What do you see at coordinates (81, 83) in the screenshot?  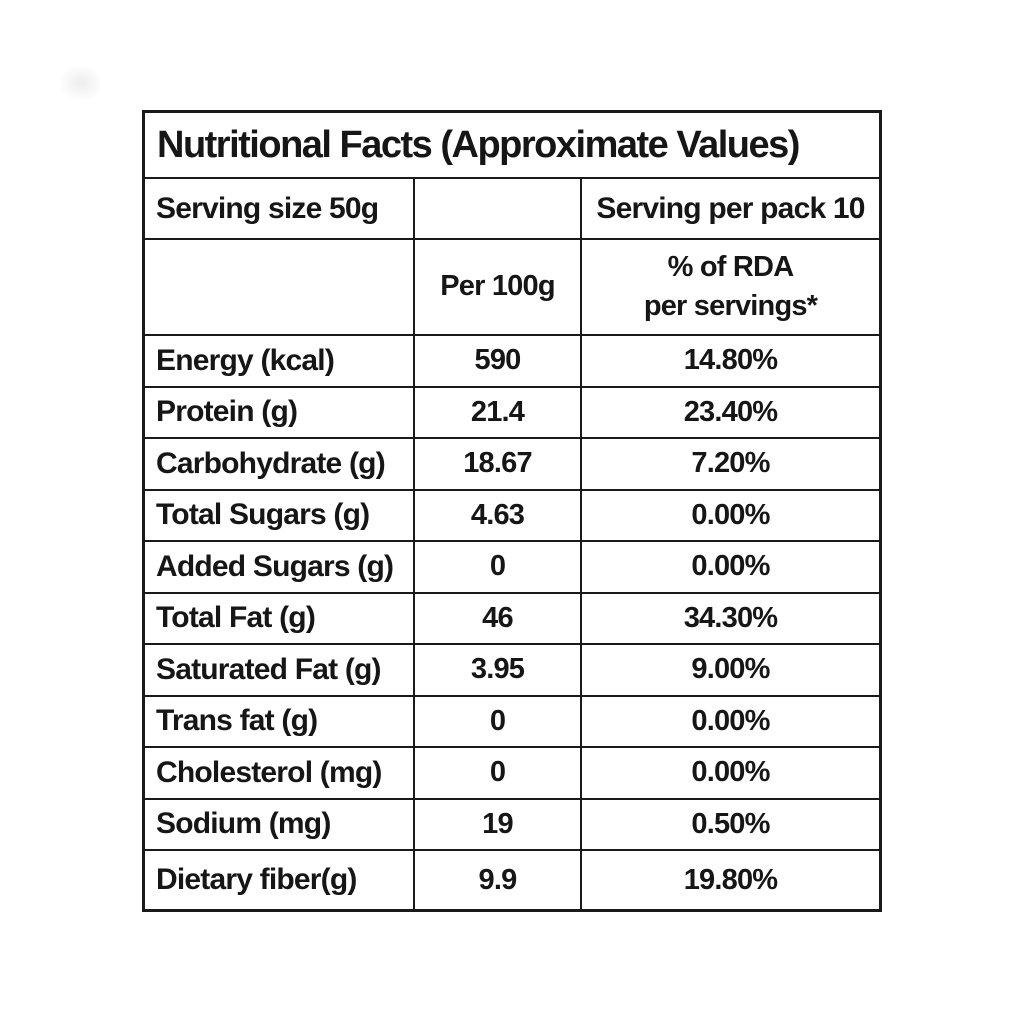 I see `scan-smudge` at bounding box center [81, 83].